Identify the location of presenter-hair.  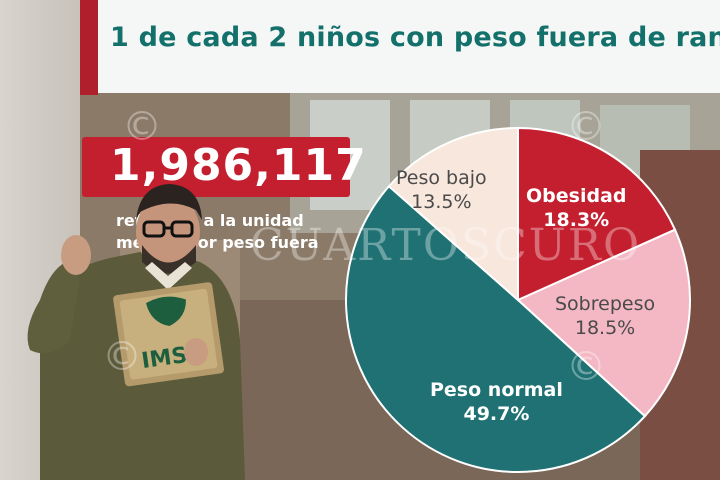
(169, 202).